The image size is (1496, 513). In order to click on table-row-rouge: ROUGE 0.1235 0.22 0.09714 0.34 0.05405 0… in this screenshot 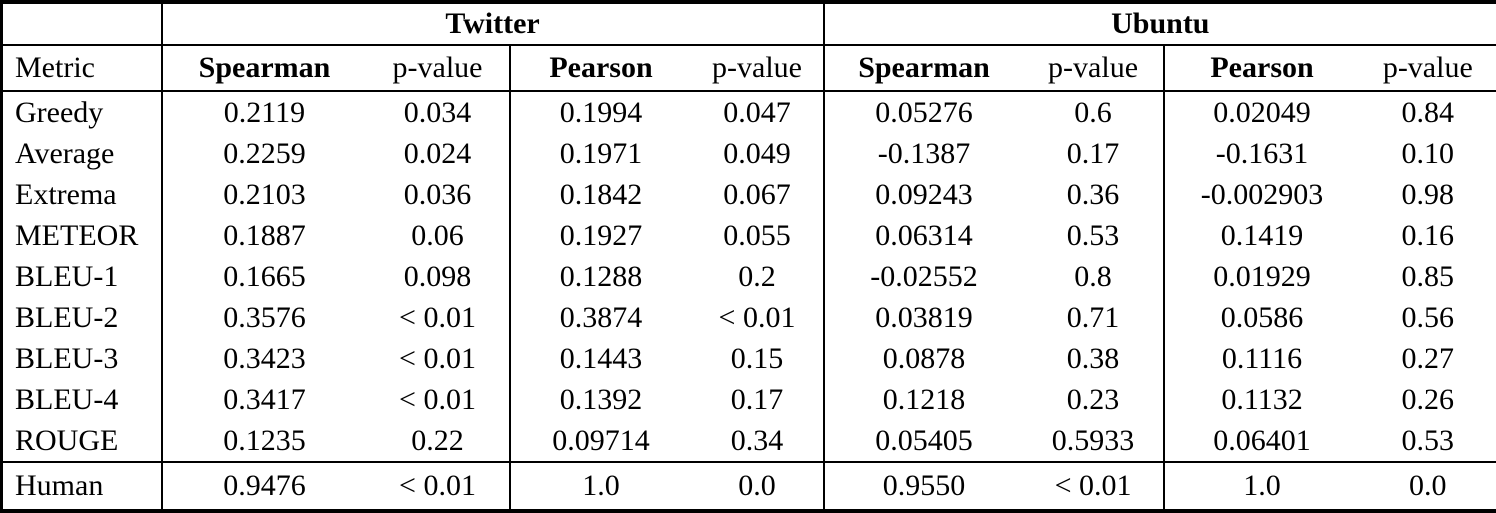, I will do `click(749, 441)`.